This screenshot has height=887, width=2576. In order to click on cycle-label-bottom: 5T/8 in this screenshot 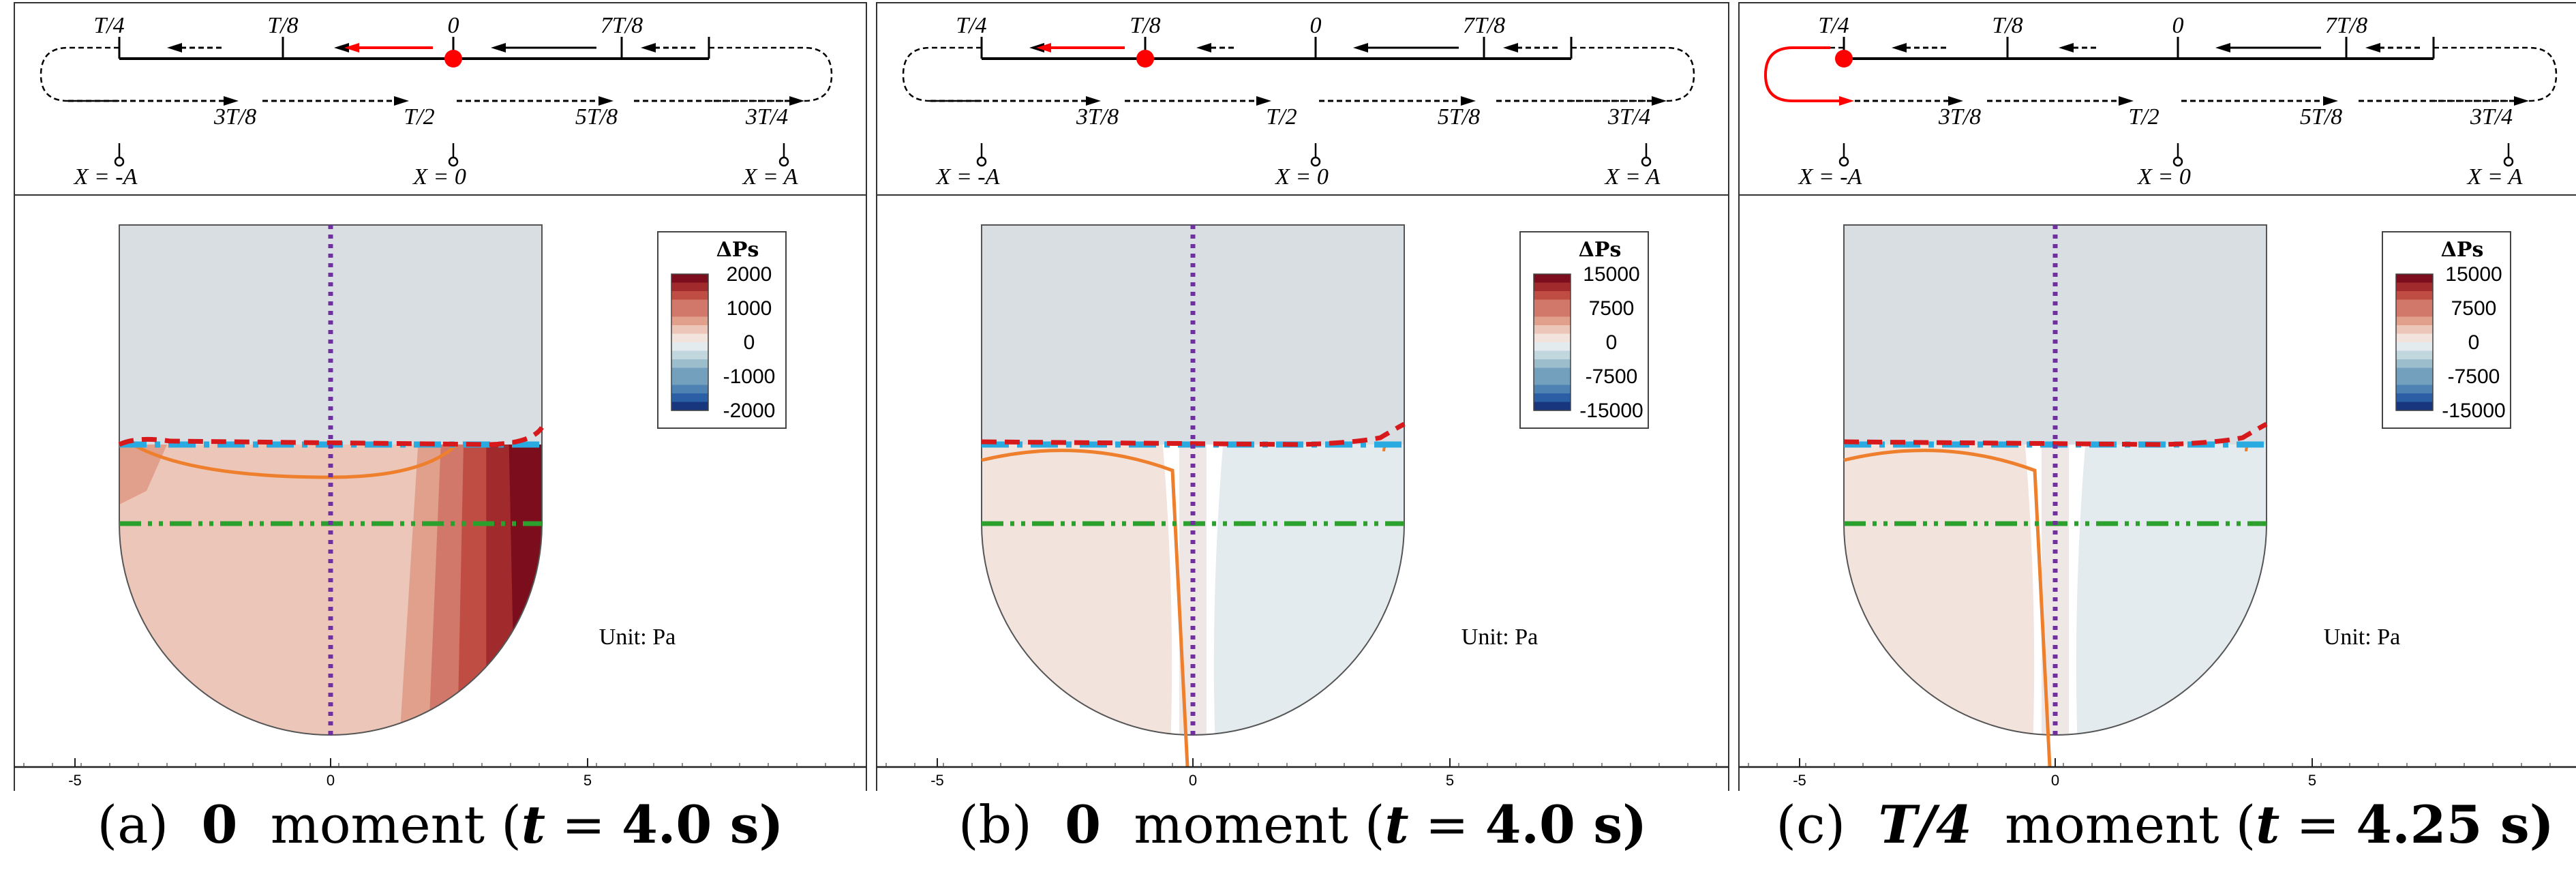, I will do `click(596, 117)`.